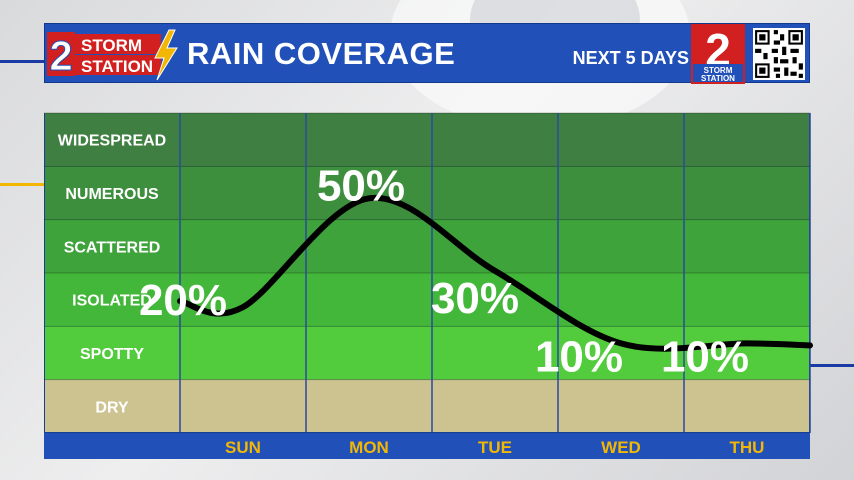  I want to click on data-label-tue: 30%, so click(475, 298).